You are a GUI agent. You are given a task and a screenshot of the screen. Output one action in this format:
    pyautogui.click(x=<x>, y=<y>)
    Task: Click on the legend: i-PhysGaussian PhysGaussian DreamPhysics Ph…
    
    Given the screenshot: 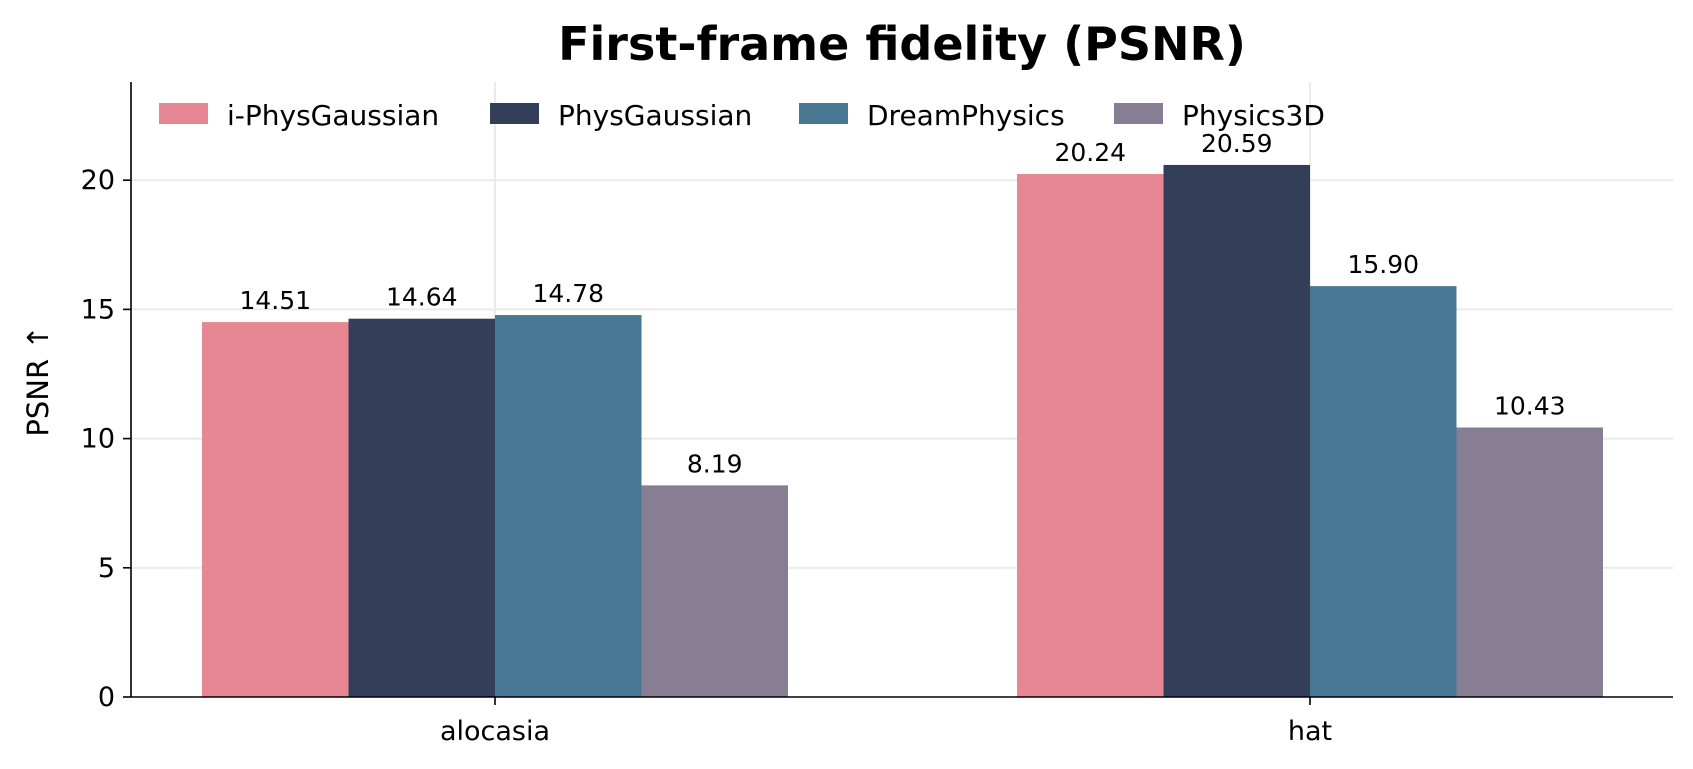 What is the action you would take?
    pyautogui.click(x=742, y=115)
    